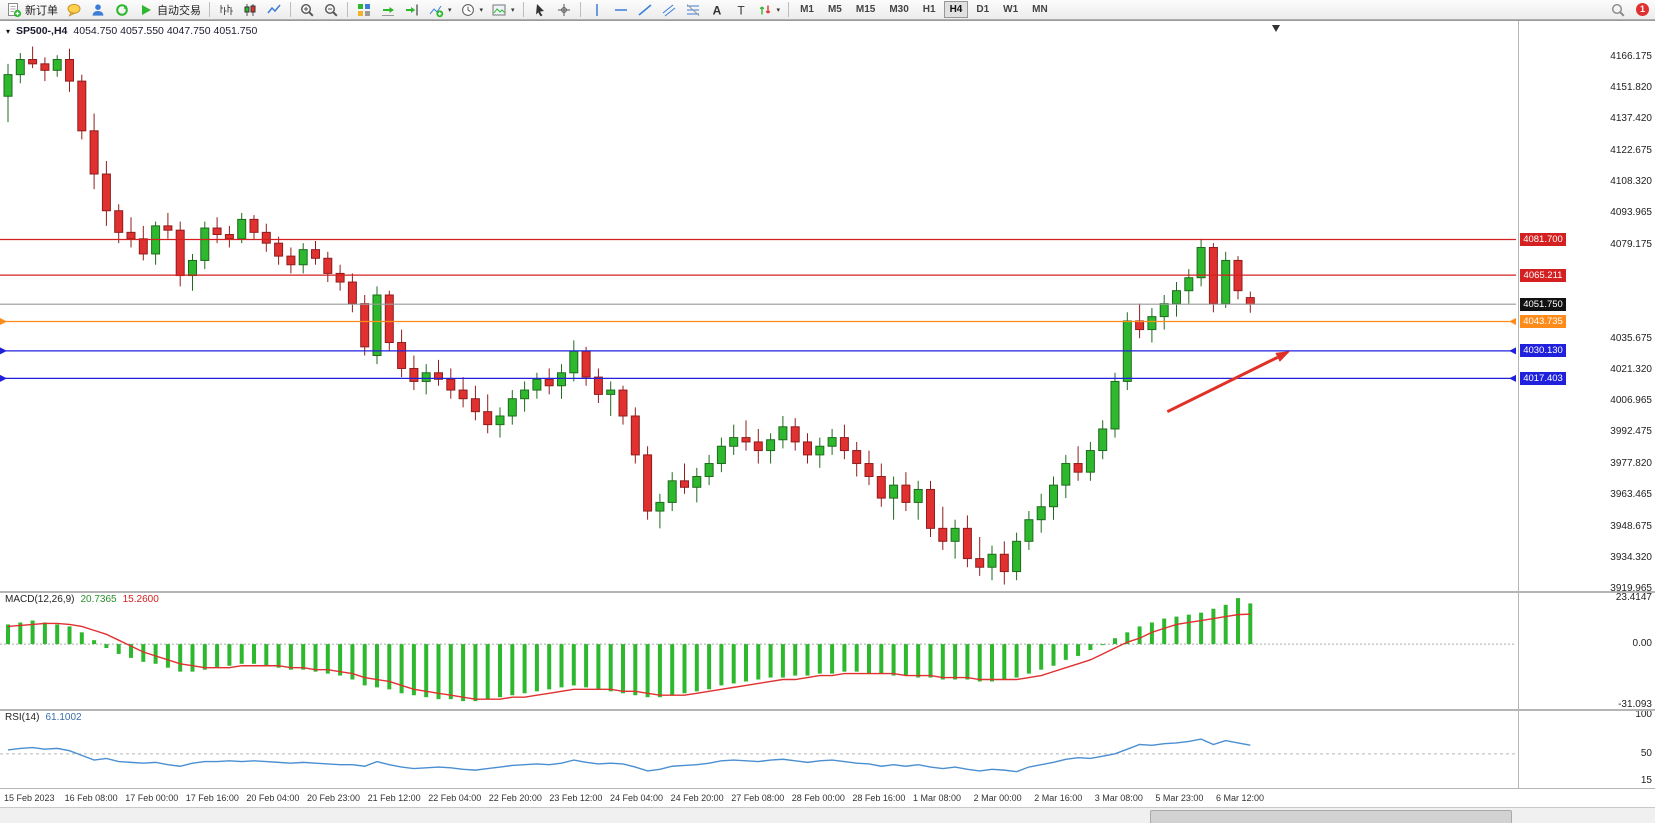  I want to click on toolbar: 新订单 自动交易 ▾ ▾ ▾ A T ▾ M1 M5 M15 M30 H1 H4 D1 W1 MN 1, so click(827, 10).